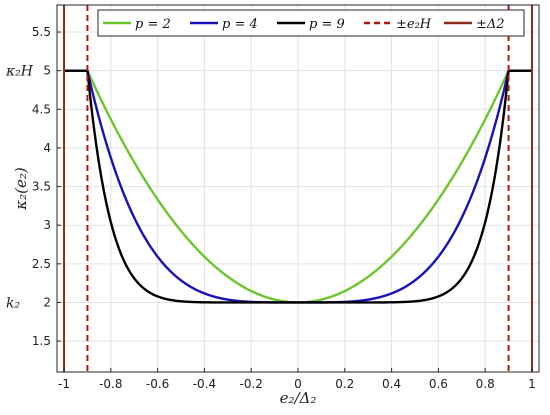  Describe the element at coordinates (64, 384) in the screenshot. I see `x-tick-label: -1` at that location.